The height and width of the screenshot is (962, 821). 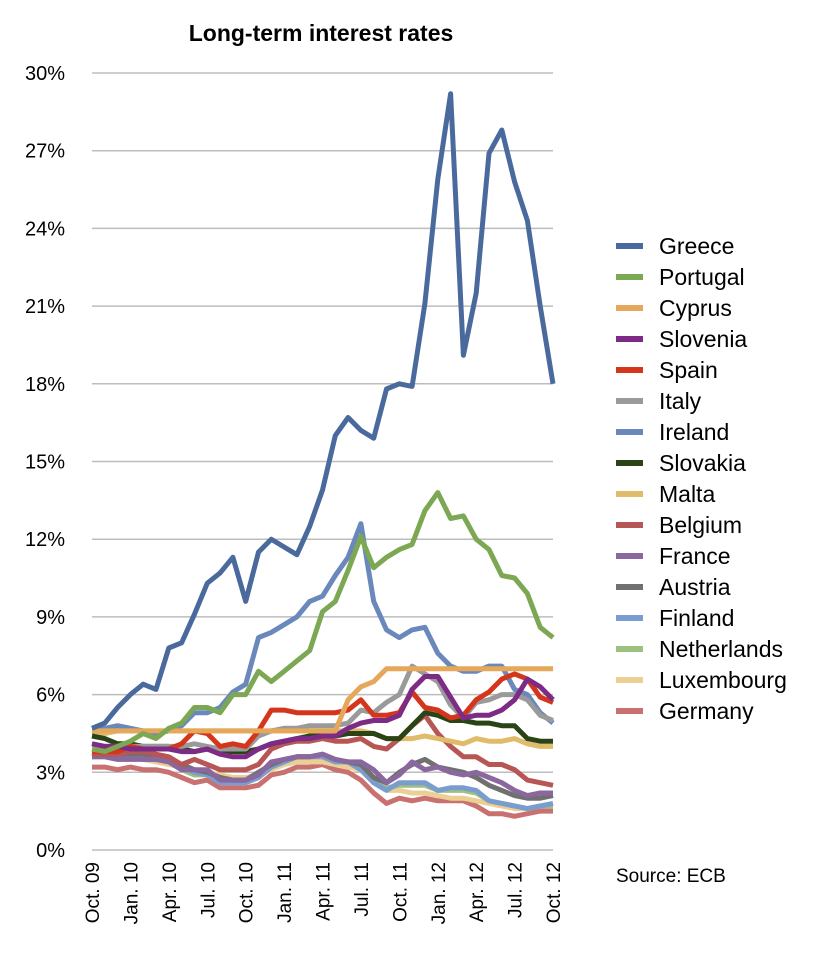 I want to click on x-tick-label: Jan. 10, so click(x=131, y=893).